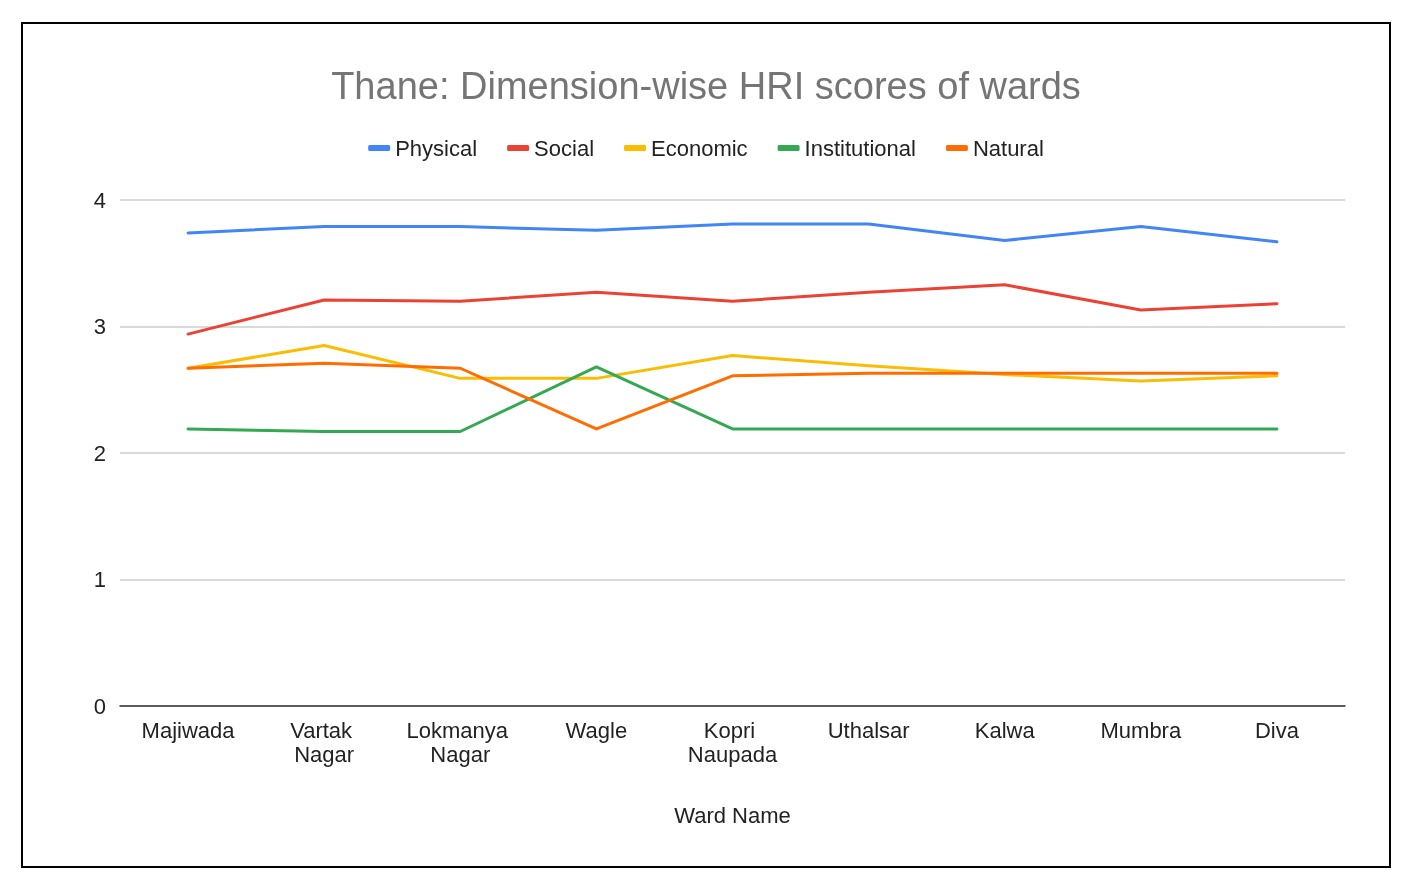 The width and height of the screenshot is (1410, 890). I want to click on x-tick-label: Wagle, so click(596, 730).